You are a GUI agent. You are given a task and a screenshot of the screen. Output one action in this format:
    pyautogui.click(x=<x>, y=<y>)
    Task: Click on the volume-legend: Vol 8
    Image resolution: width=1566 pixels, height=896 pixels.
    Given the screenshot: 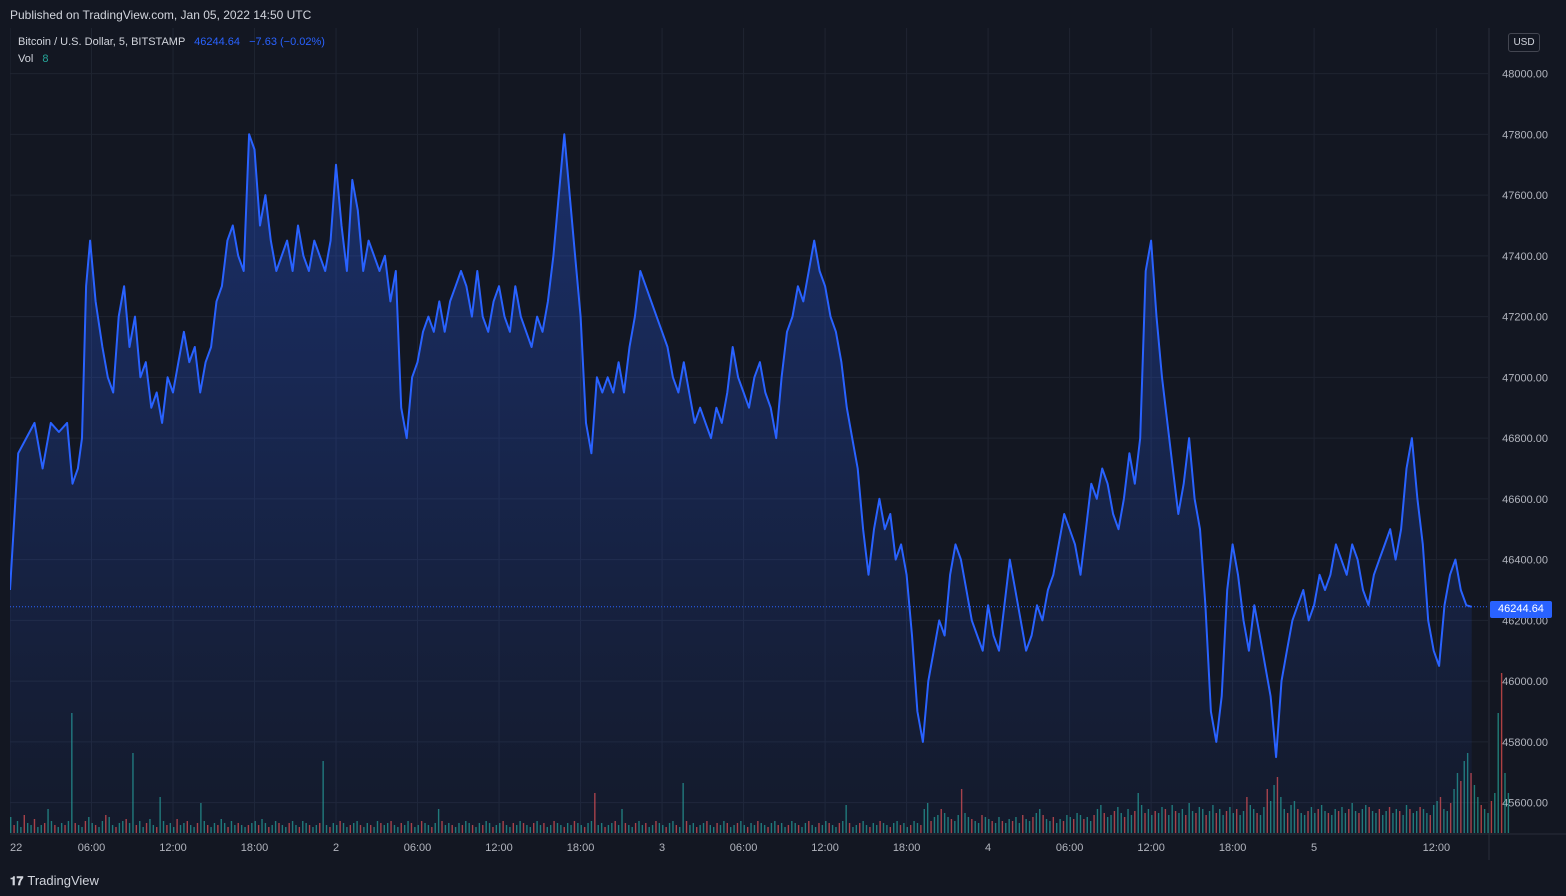 What is the action you would take?
    pyautogui.click(x=33, y=59)
    